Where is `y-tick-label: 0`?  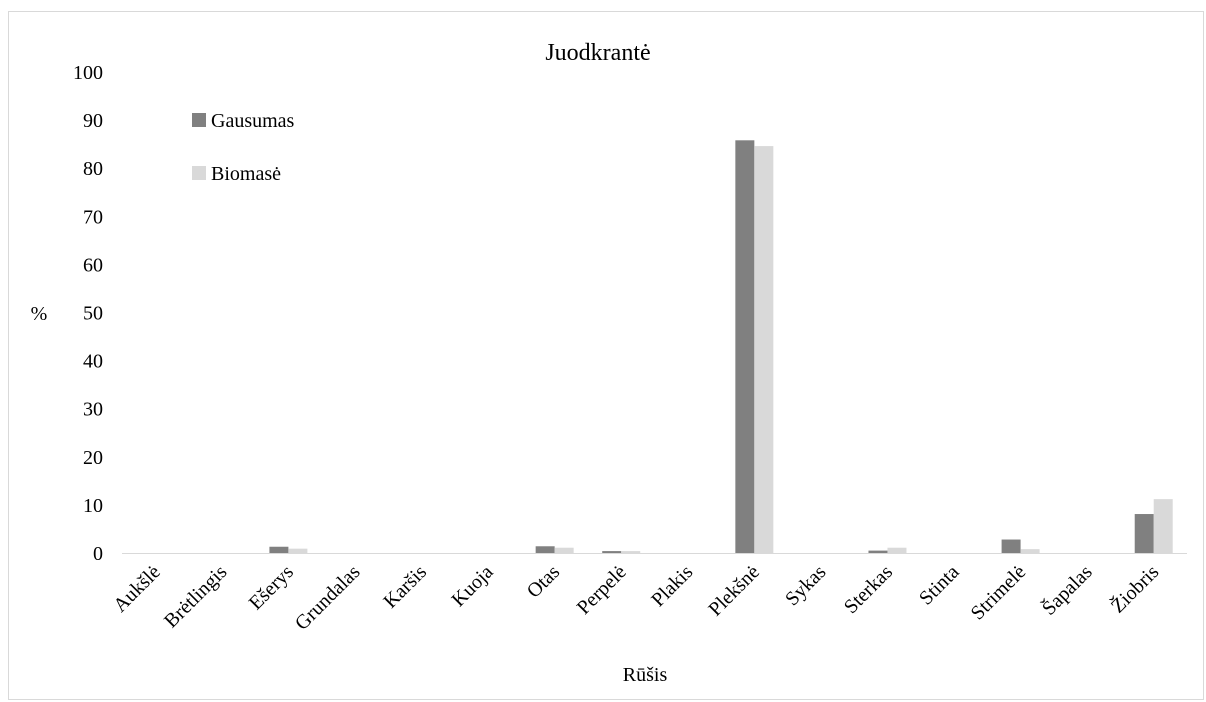
y-tick-label: 0 is located at coordinates (98, 554).